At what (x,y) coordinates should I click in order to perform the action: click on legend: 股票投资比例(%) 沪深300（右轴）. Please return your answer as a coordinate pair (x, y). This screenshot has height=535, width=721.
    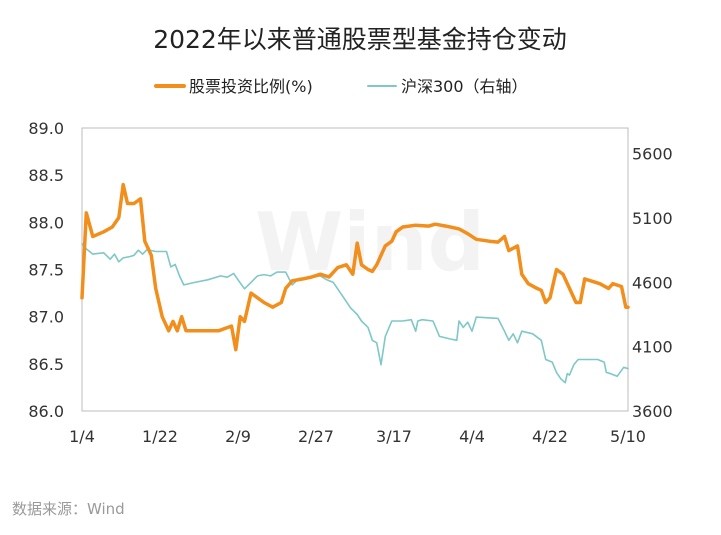
    Looking at the image, I should click on (341, 86).